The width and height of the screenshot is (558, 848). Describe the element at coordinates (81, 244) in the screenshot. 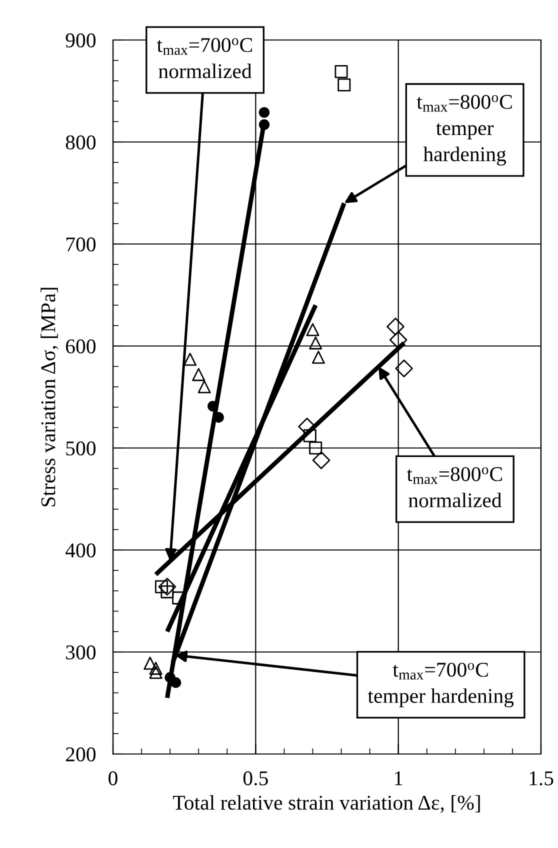

I see `y-tick-label: 700` at that location.